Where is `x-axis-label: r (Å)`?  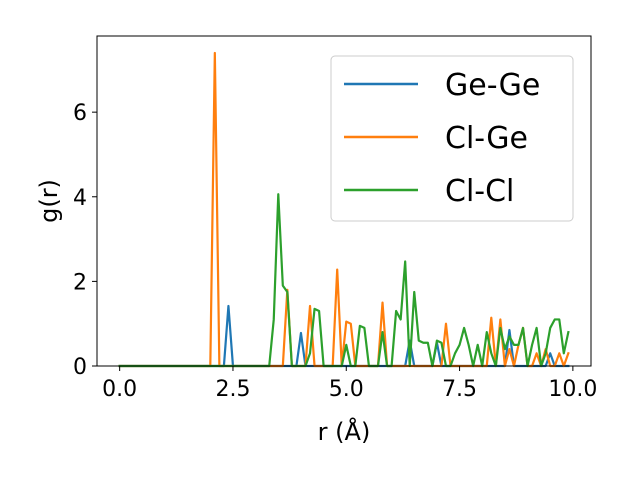
x-axis-label: r (Å) is located at coordinates (344, 431).